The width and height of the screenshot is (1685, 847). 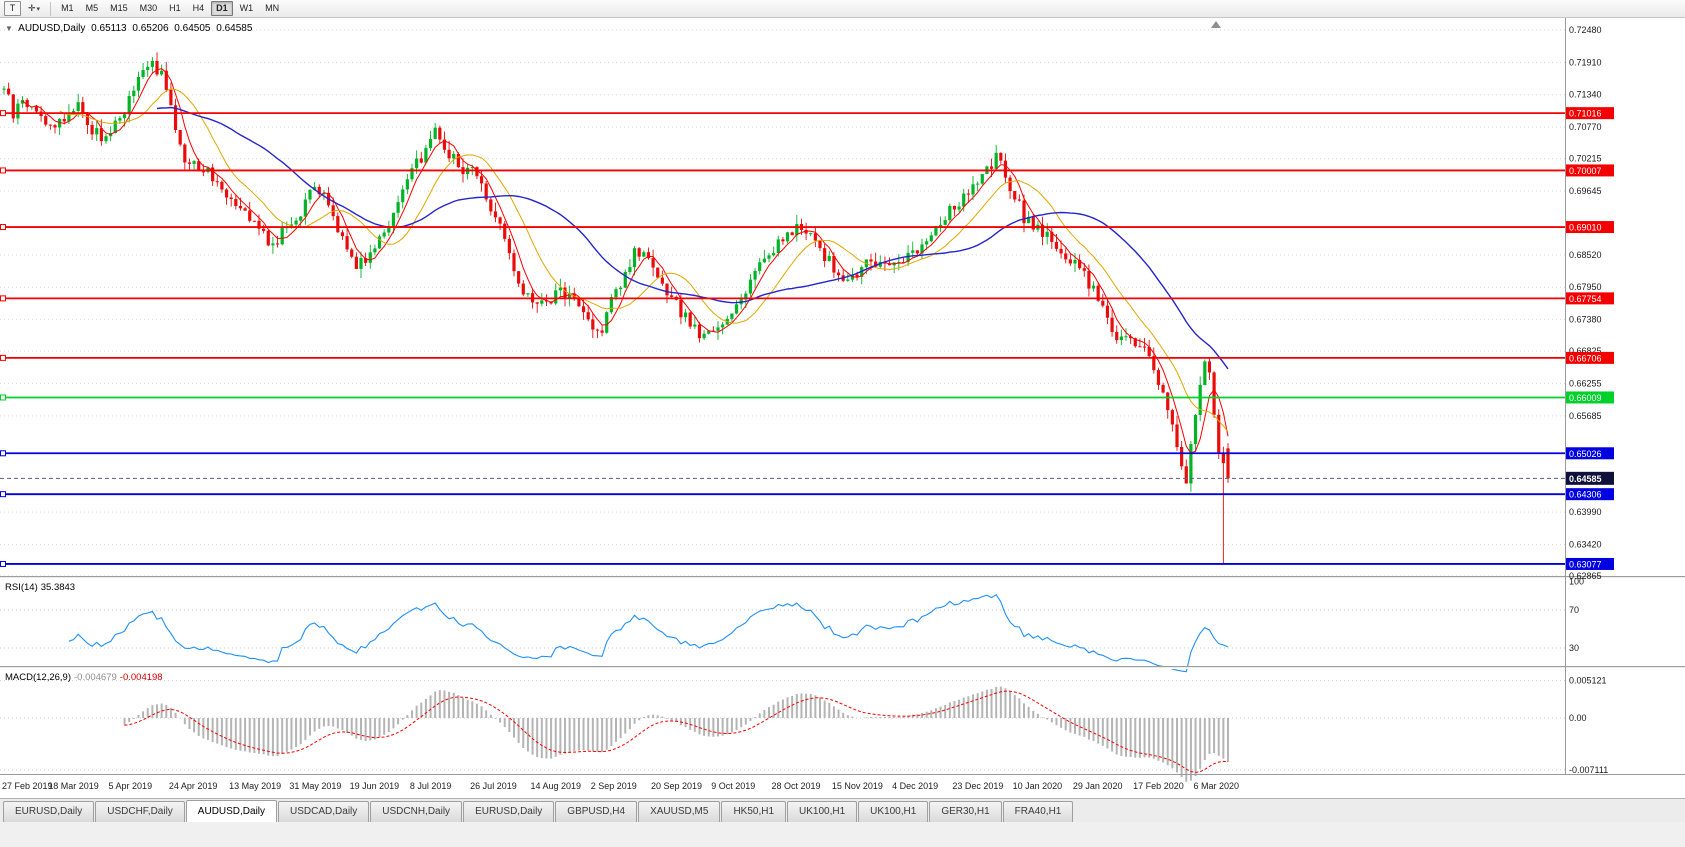 I want to click on rsi-name: RSI(14), so click(x=21, y=587).